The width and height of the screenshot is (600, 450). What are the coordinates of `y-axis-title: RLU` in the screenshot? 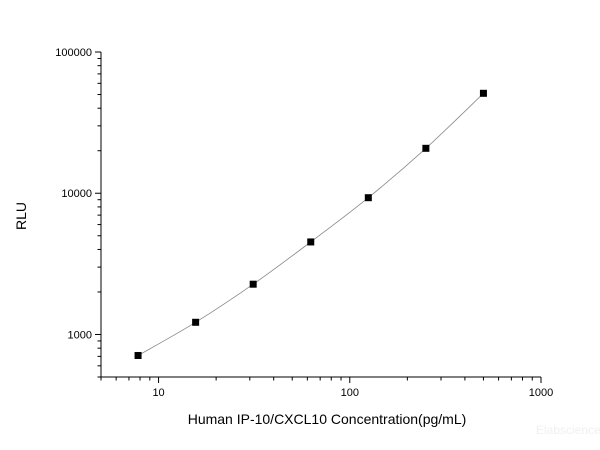 It's located at (21, 216).